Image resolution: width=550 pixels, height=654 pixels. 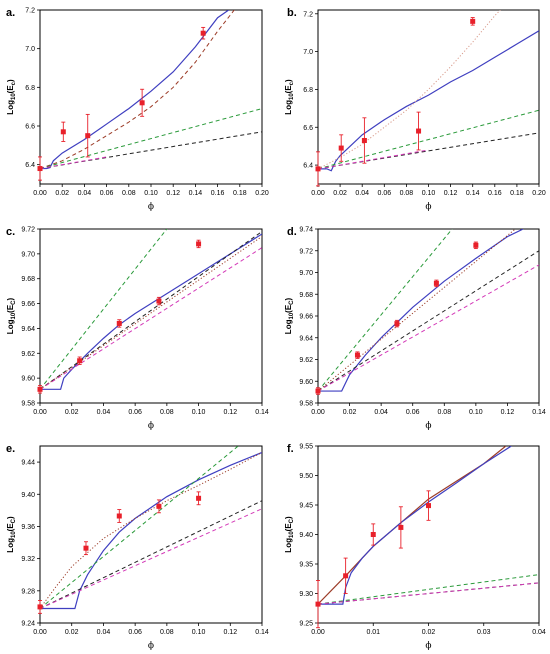 What do you see at coordinates (28, 559) in the screenshot?
I see `y-tick-label: 9.32` at bounding box center [28, 559].